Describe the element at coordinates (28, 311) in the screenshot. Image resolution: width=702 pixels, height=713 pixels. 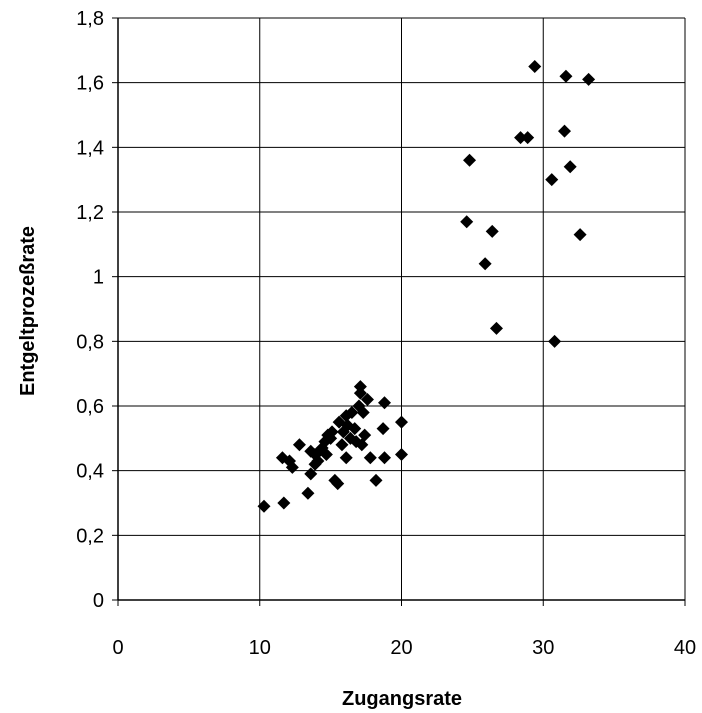
I see `y-axis-title: Entgeltprozeßrate` at that location.